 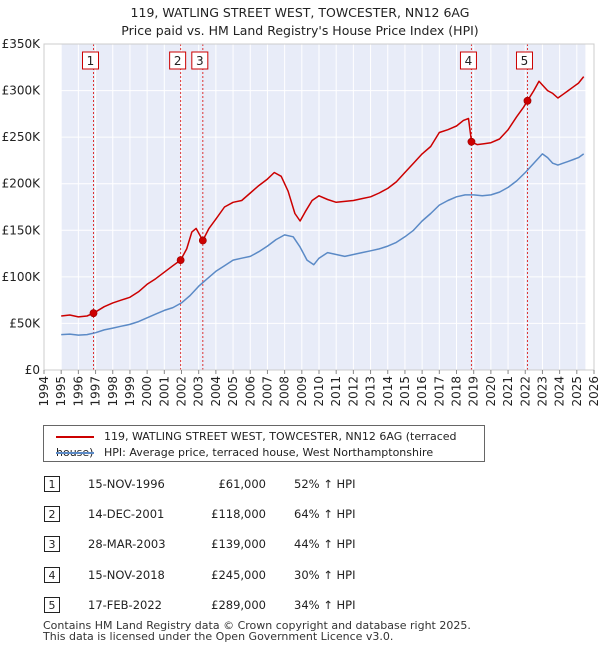 I want to click on sale-price: £118,000, so click(x=238, y=514).